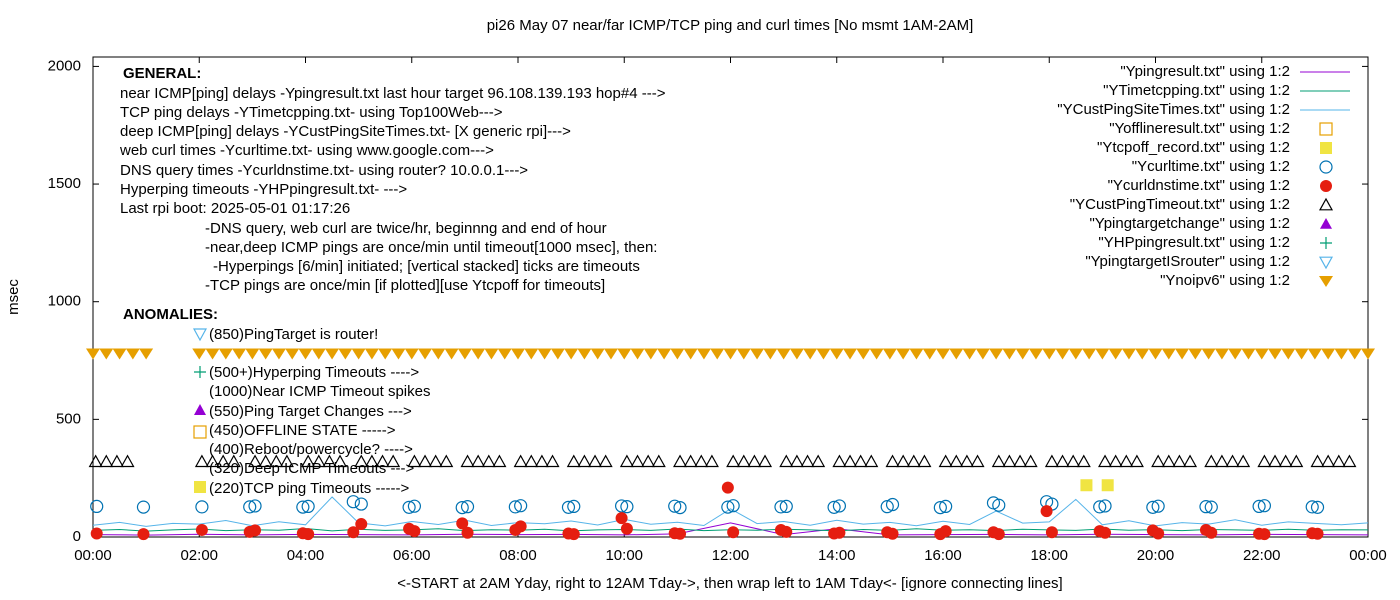 The width and height of the screenshot is (1400, 600). I want to click on annotation: (1000)Near ICMP Timeout spikes, so click(319, 391).